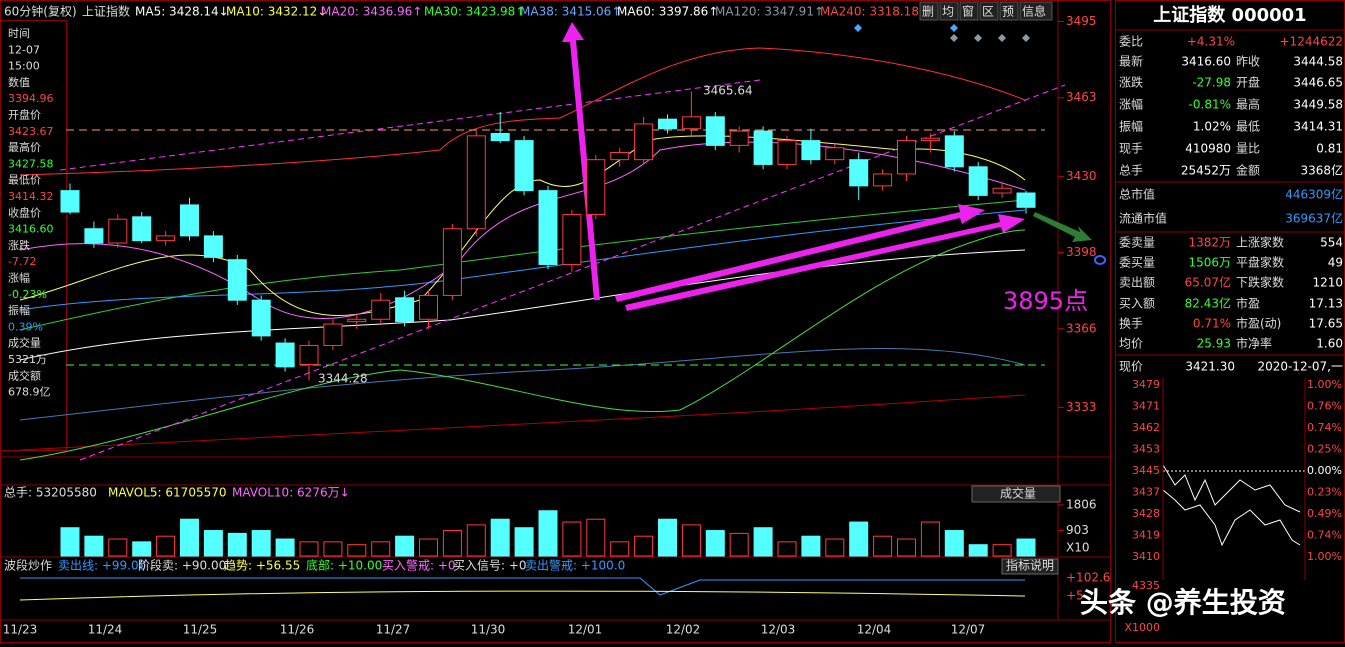 This screenshot has height=647, width=1345. I want to click on toolbar-button-label: 信息, so click(1034, 11).